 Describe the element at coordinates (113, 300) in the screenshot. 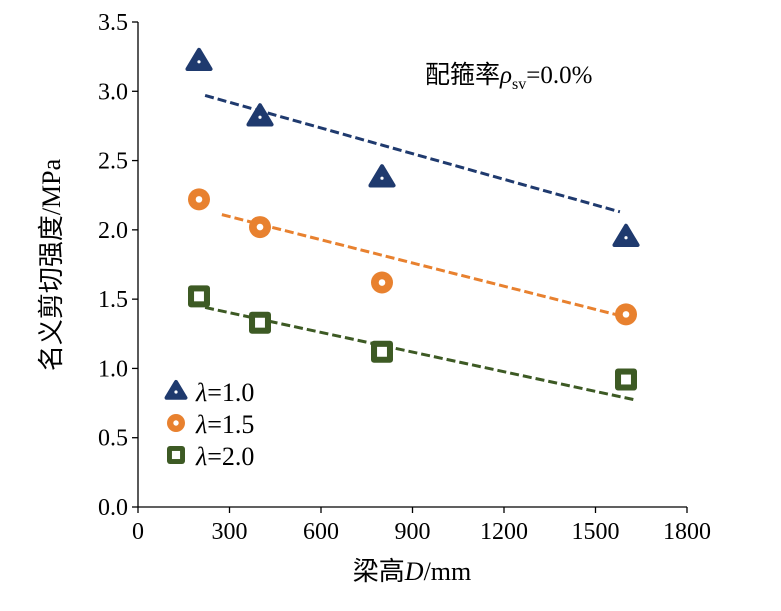

I see `y-tick-label: 1.5` at that location.